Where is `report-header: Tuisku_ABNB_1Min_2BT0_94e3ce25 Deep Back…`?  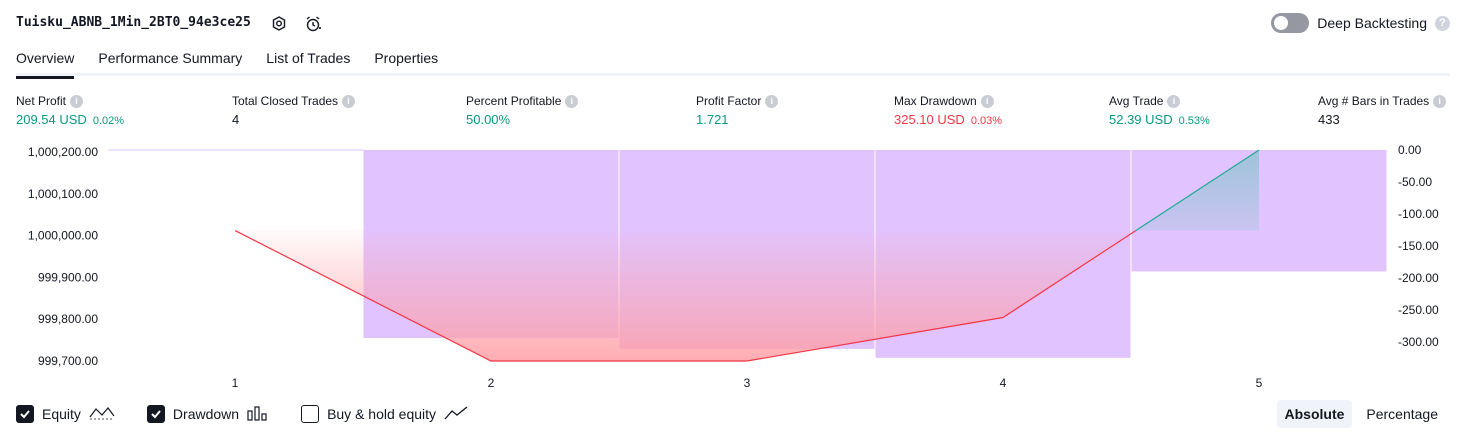
report-header: Tuisku_ABNB_1Min_2BT0_94e3ce25 Deep Back… is located at coordinates (733, 24).